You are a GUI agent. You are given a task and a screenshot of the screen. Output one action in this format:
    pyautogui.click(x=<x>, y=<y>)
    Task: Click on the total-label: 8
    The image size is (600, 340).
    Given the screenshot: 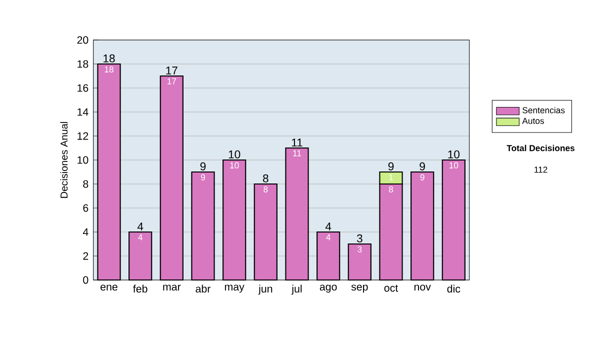 What is the action you would take?
    pyautogui.click(x=265, y=178)
    